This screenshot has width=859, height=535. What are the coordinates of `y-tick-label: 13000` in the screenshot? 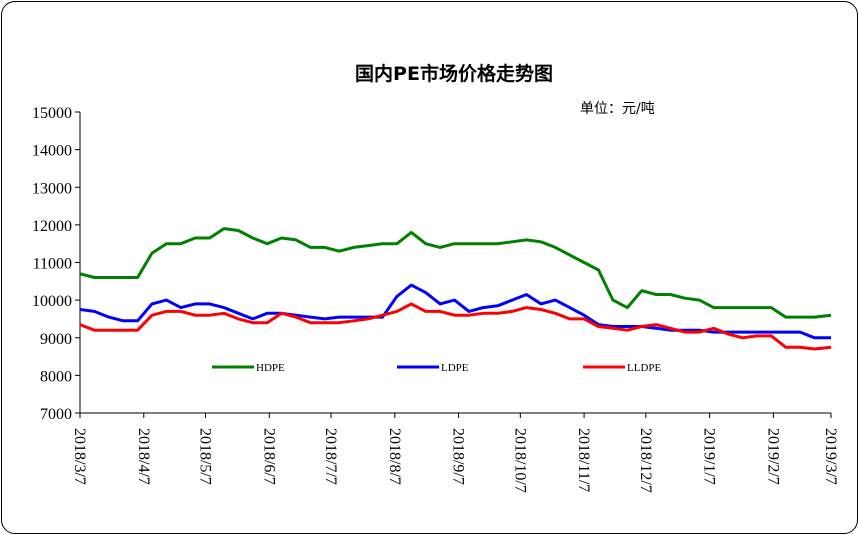 It's located at (52, 188).